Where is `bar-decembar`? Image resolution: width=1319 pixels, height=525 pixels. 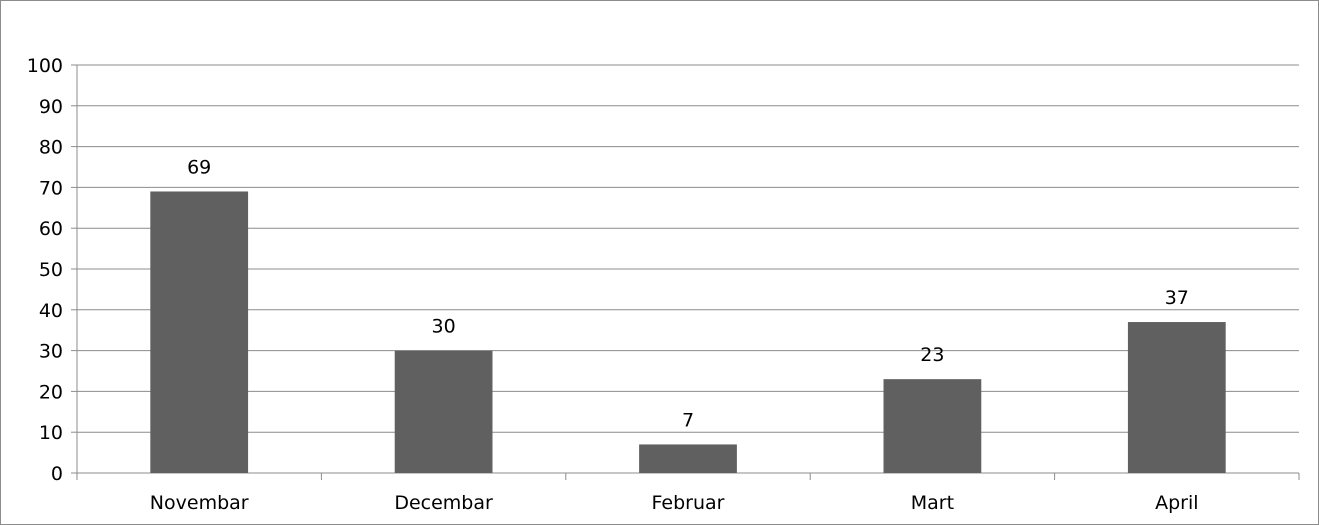
bar-decembar is located at coordinates (443, 411).